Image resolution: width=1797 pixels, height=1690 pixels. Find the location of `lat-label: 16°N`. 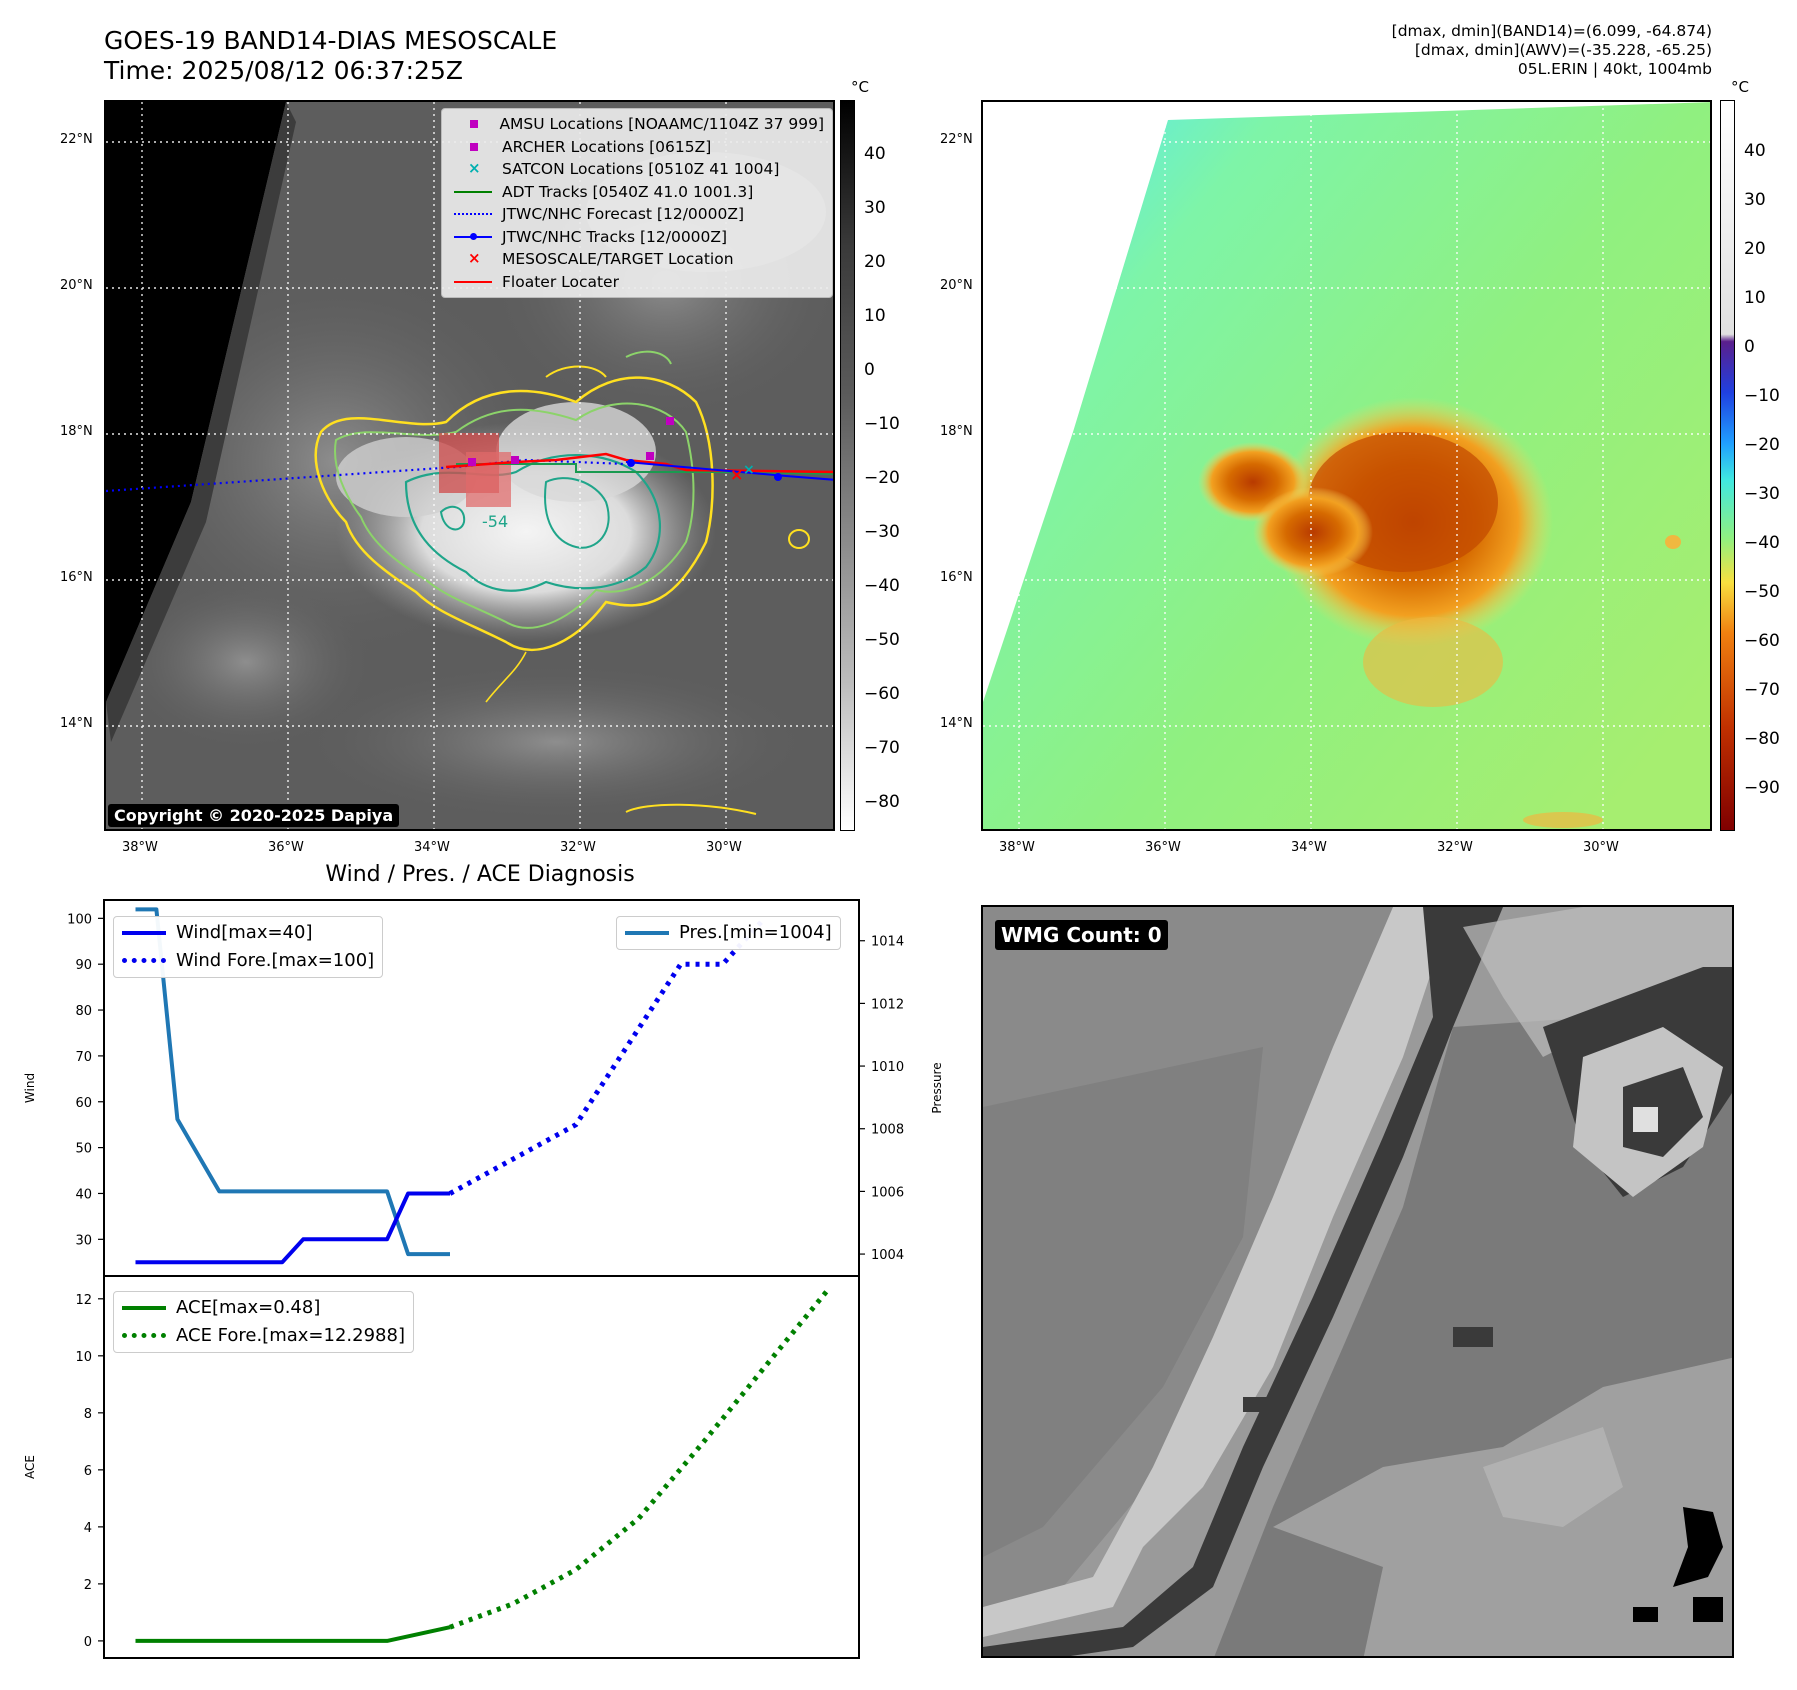

lat-label: 16°N is located at coordinates (76, 577).